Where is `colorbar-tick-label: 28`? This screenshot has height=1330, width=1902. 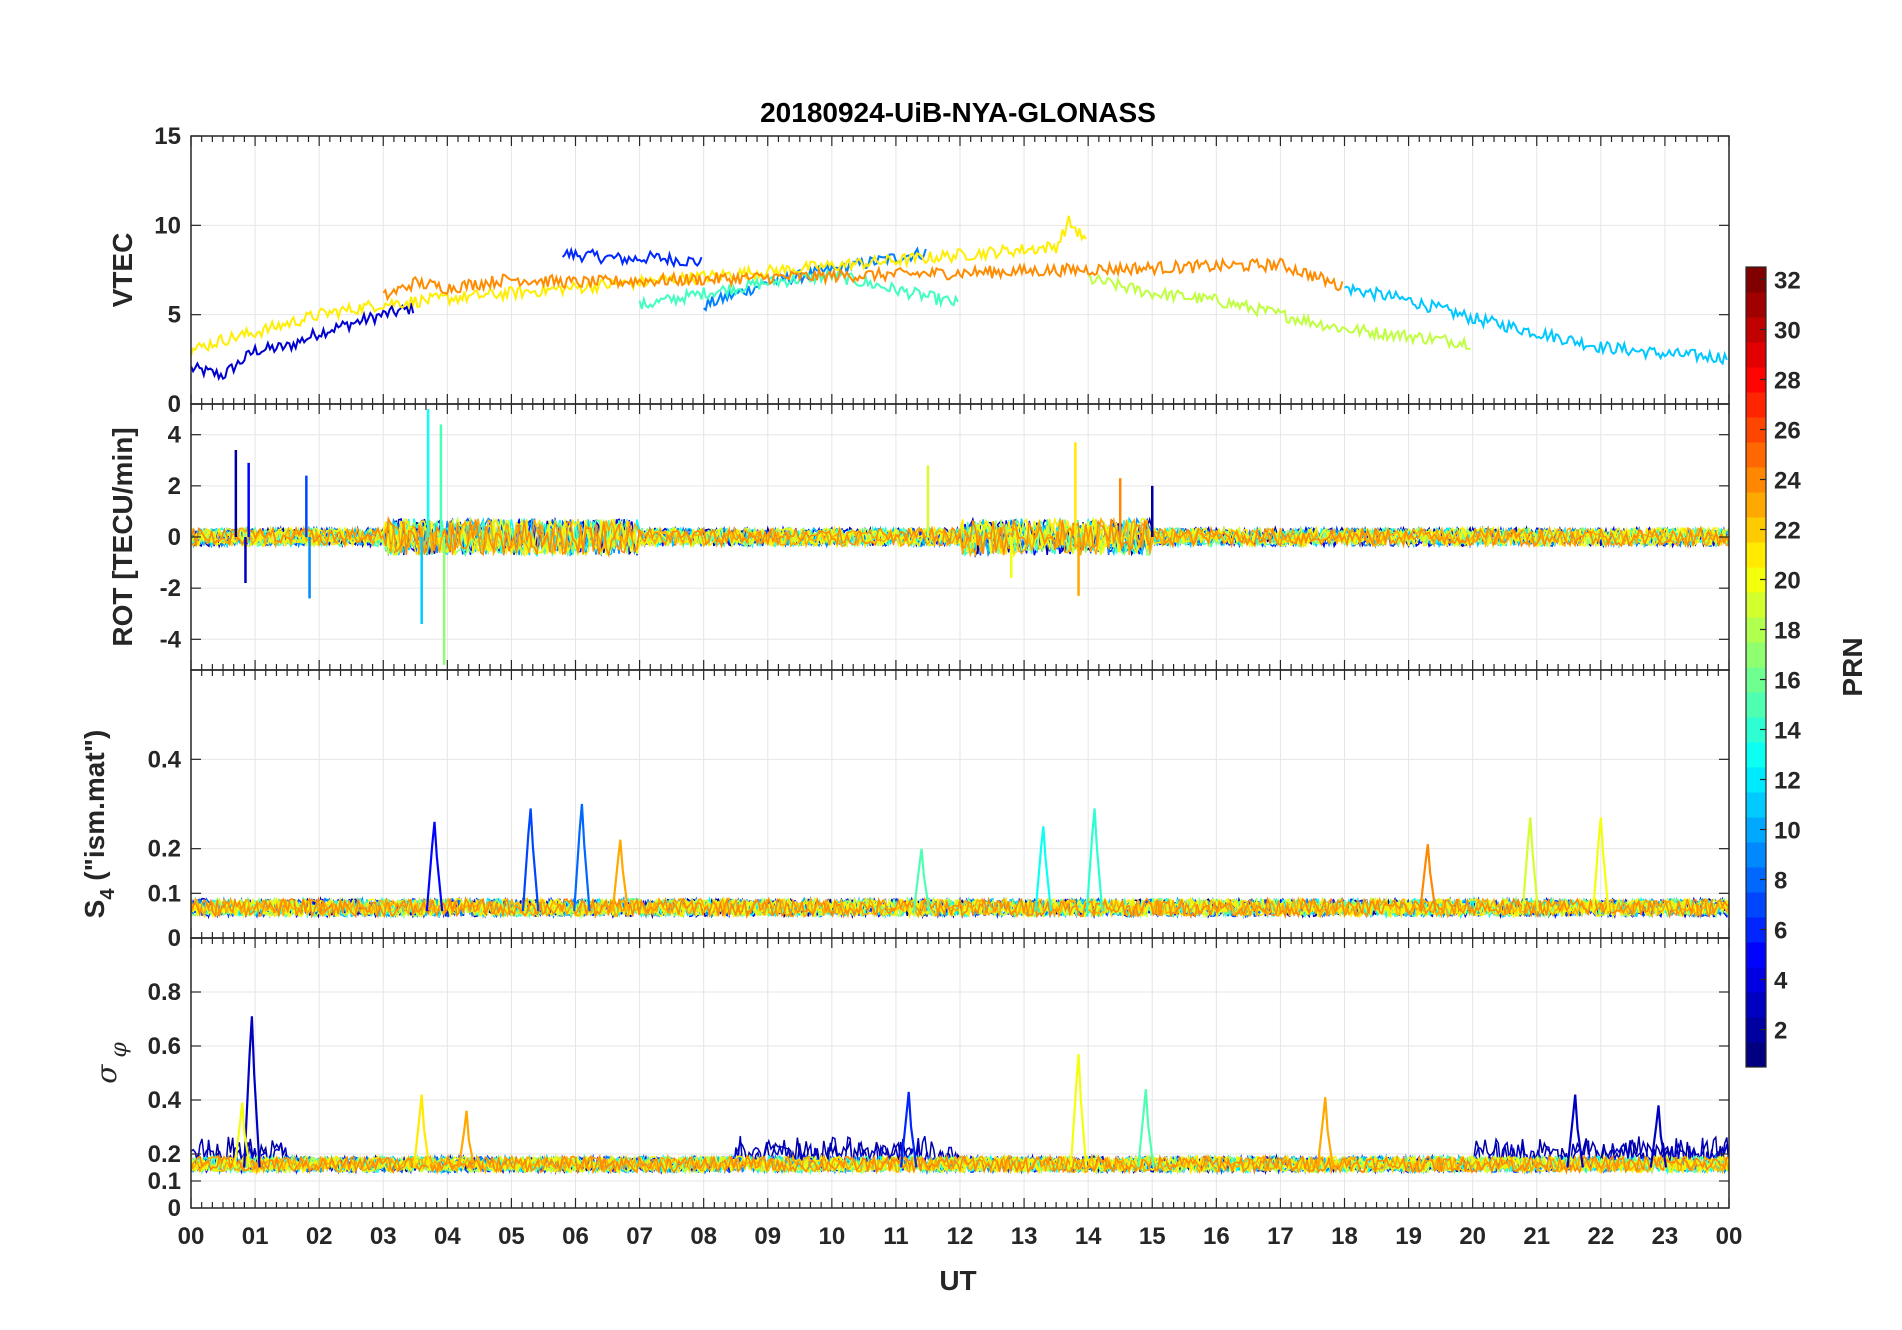 colorbar-tick-label: 28 is located at coordinates (1787, 381).